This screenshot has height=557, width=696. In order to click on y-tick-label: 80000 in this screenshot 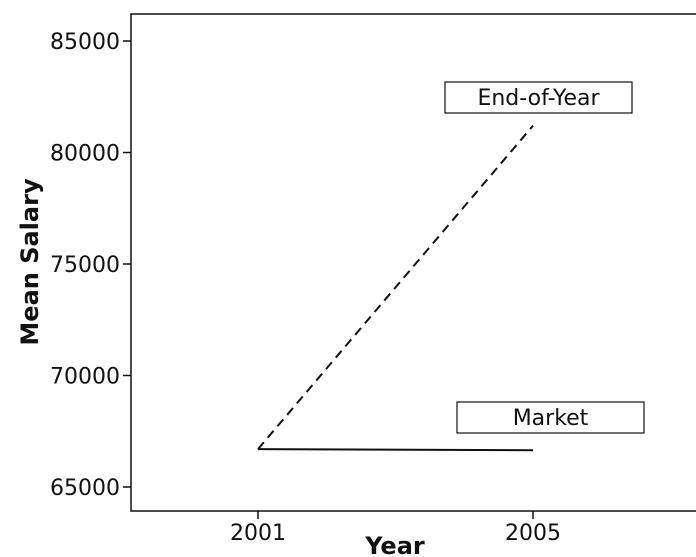, I will do `click(85, 154)`.